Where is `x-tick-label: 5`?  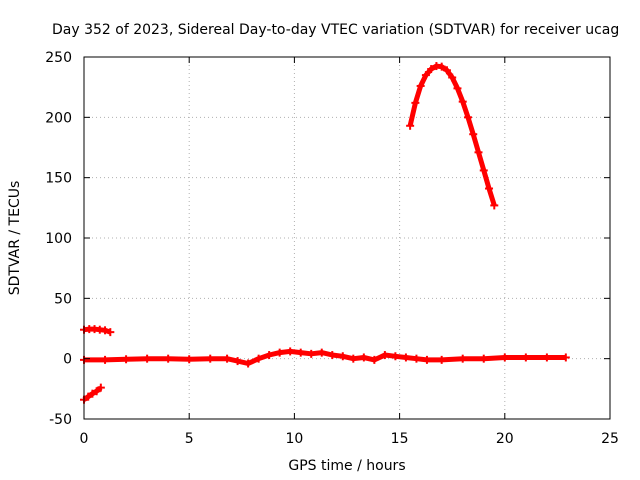
x-tick-label: 5 is located at coordinates (189, 439).